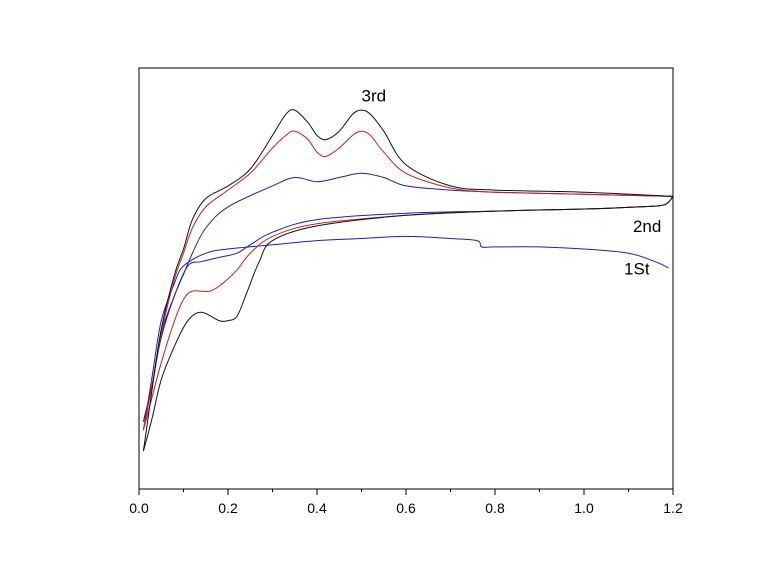 The height and width of the screenshot is (588, 783). I want to click on x-tick-label: 0.4, so click(317, 508).